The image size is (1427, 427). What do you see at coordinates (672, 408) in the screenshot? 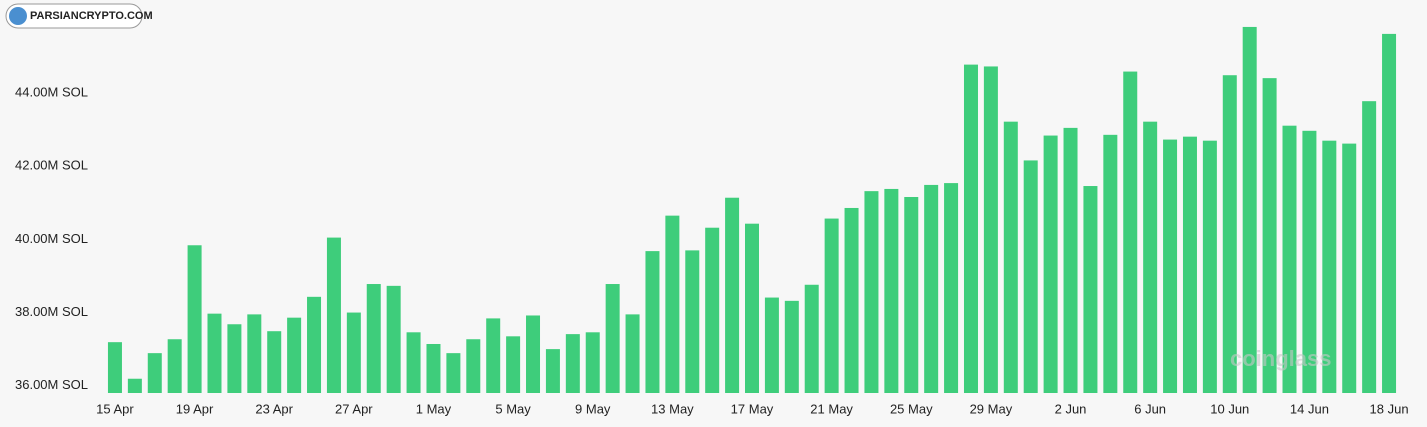
I see `x-tick-label: 13 May` at bounding box center [672, 408].